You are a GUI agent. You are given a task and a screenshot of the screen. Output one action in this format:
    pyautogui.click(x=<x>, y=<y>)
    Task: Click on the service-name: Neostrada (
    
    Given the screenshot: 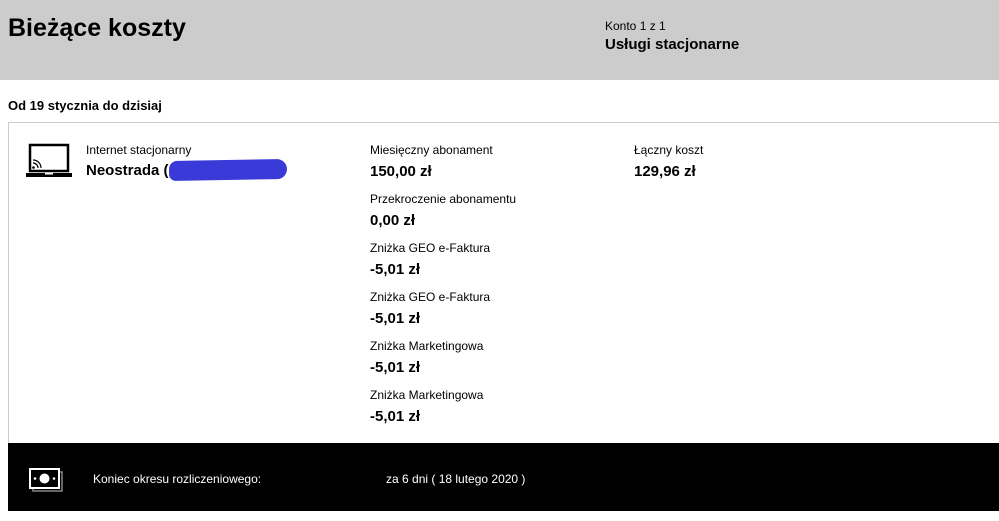 What is the action you would take?
    pyautogui.click(x=127, y=170)
    